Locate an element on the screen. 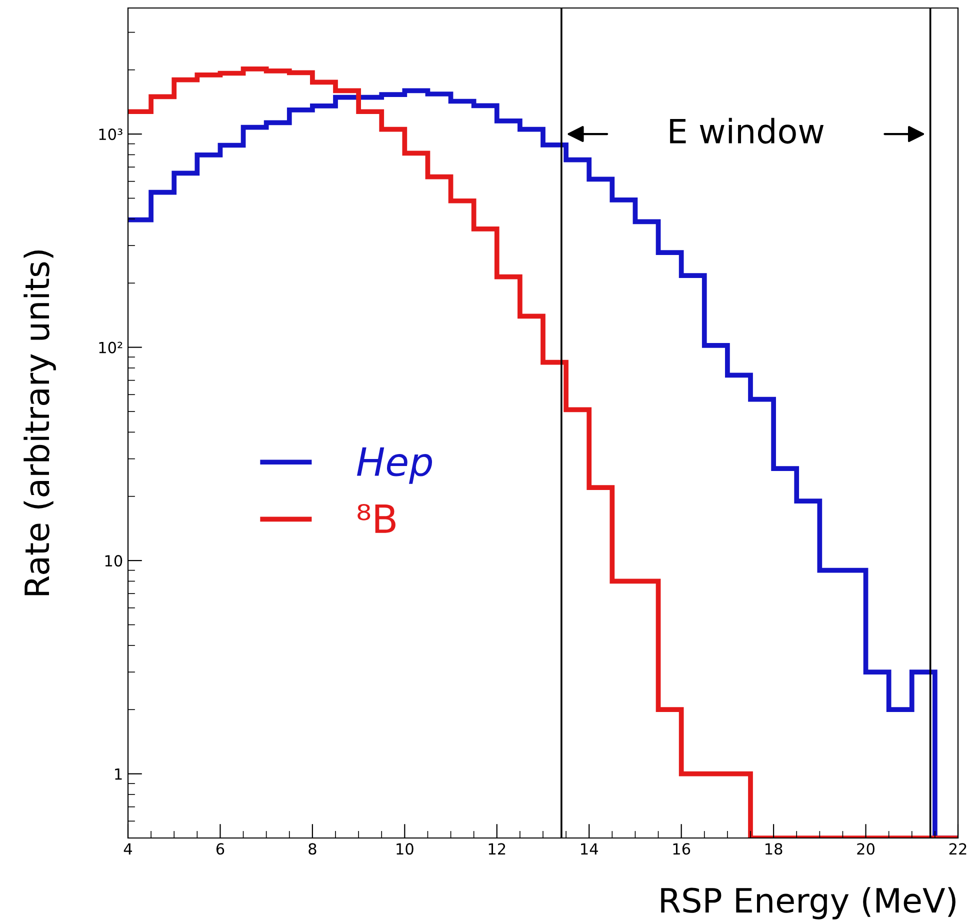  y-tick-label: 10³ is located at coordinates (110, 134).